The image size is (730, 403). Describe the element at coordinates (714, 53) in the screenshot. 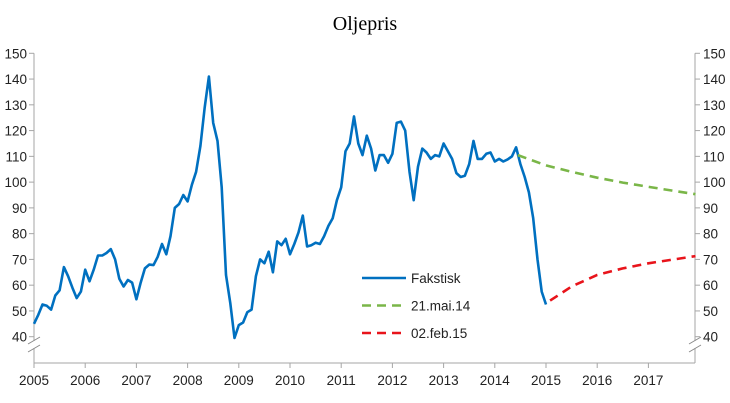

I see `y-tick-label-right: 150` at that location.